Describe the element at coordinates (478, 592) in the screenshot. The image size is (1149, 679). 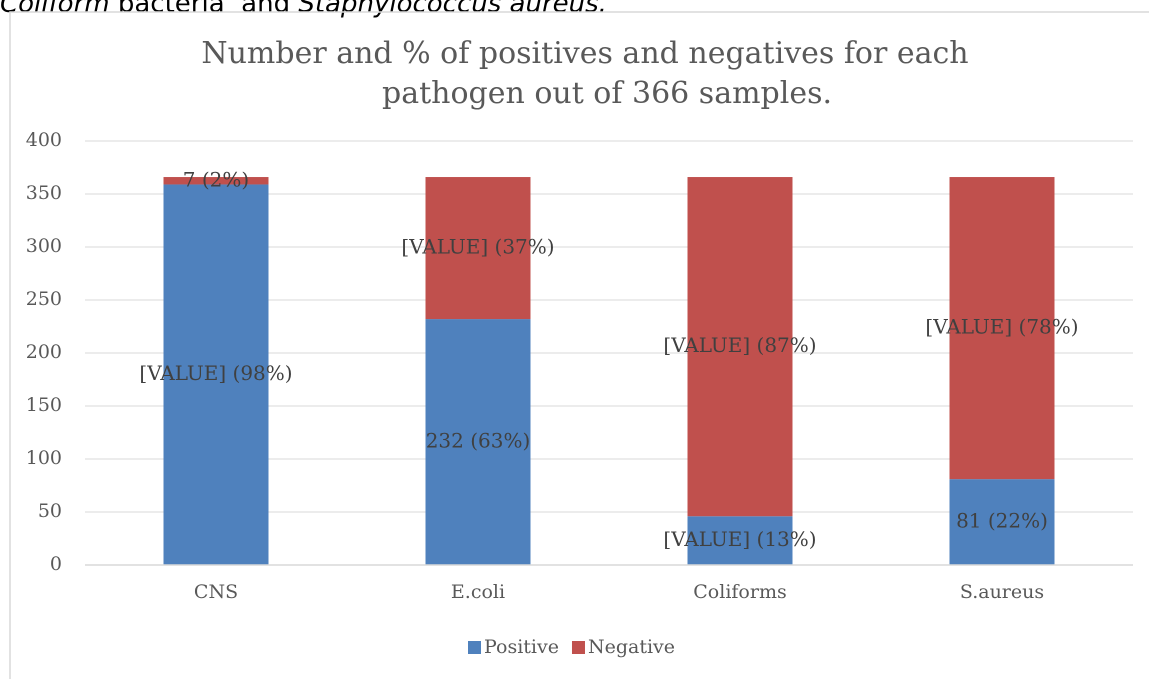
I see `x-tick-label: E.coli` at that location.